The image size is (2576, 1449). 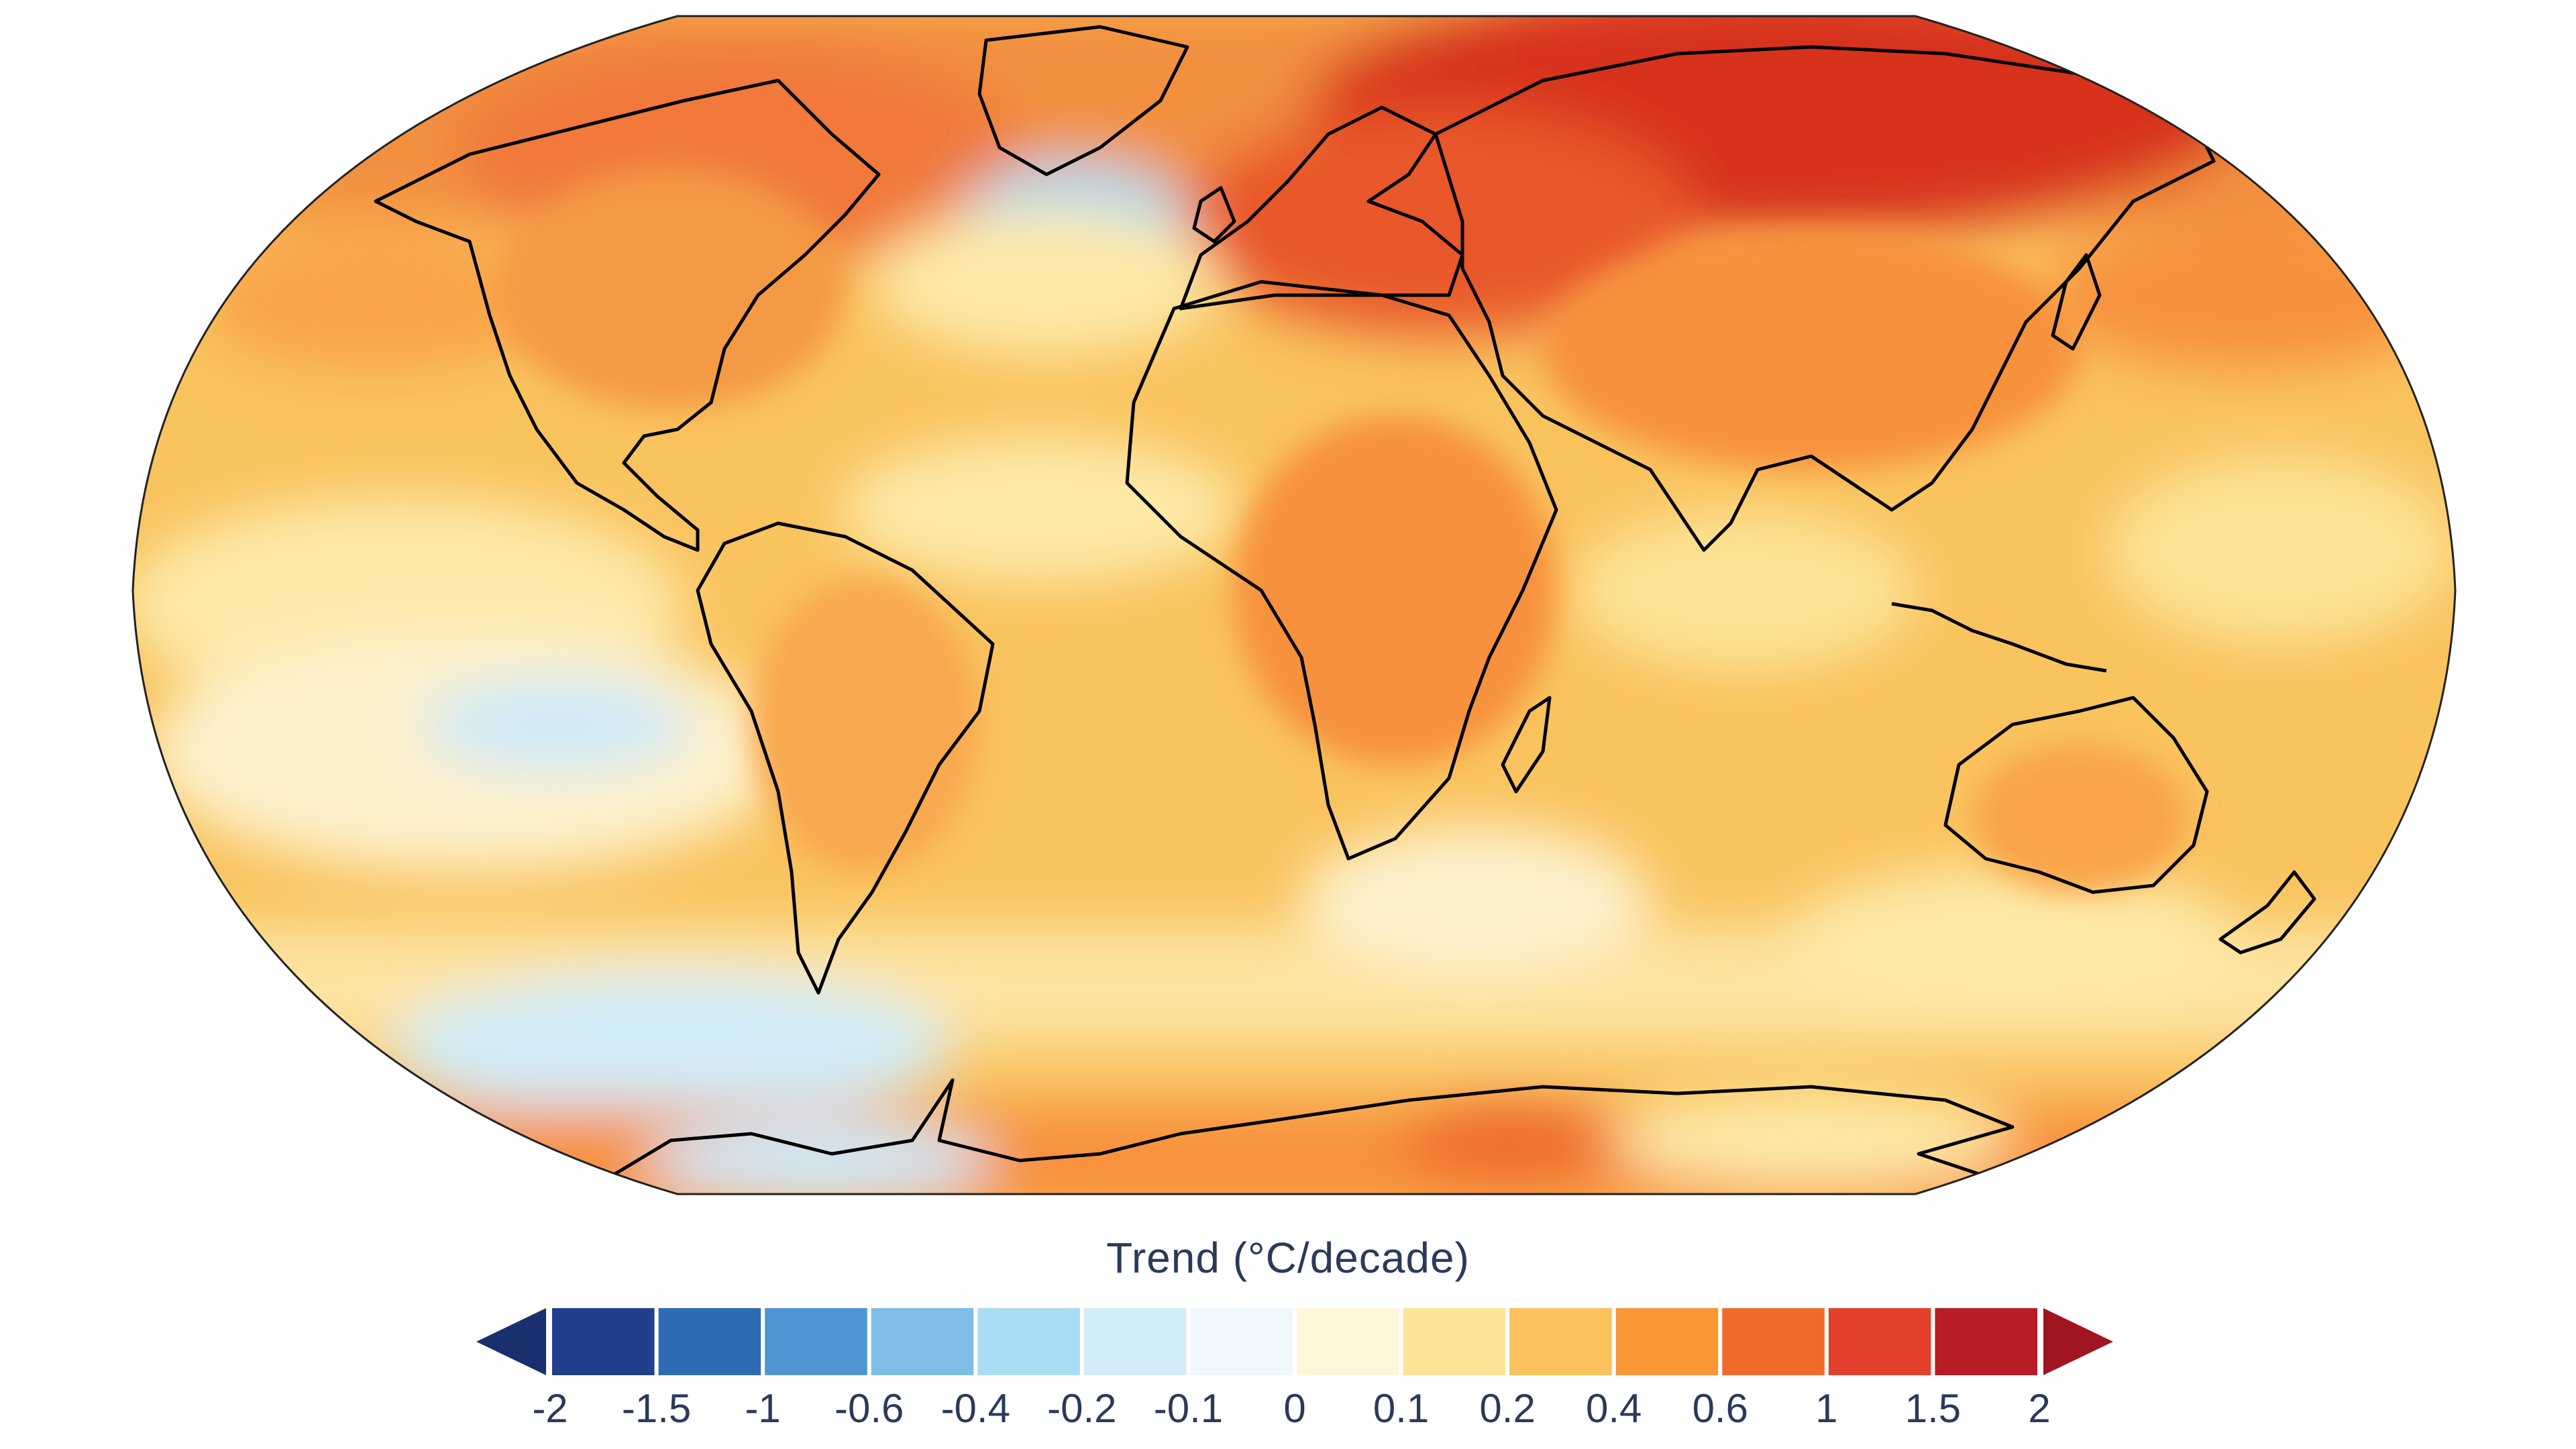 What do you see at coordinates (2079, 818) in the screenshot?
I see `australia-land-tint` at bounding box center [2079, 818].